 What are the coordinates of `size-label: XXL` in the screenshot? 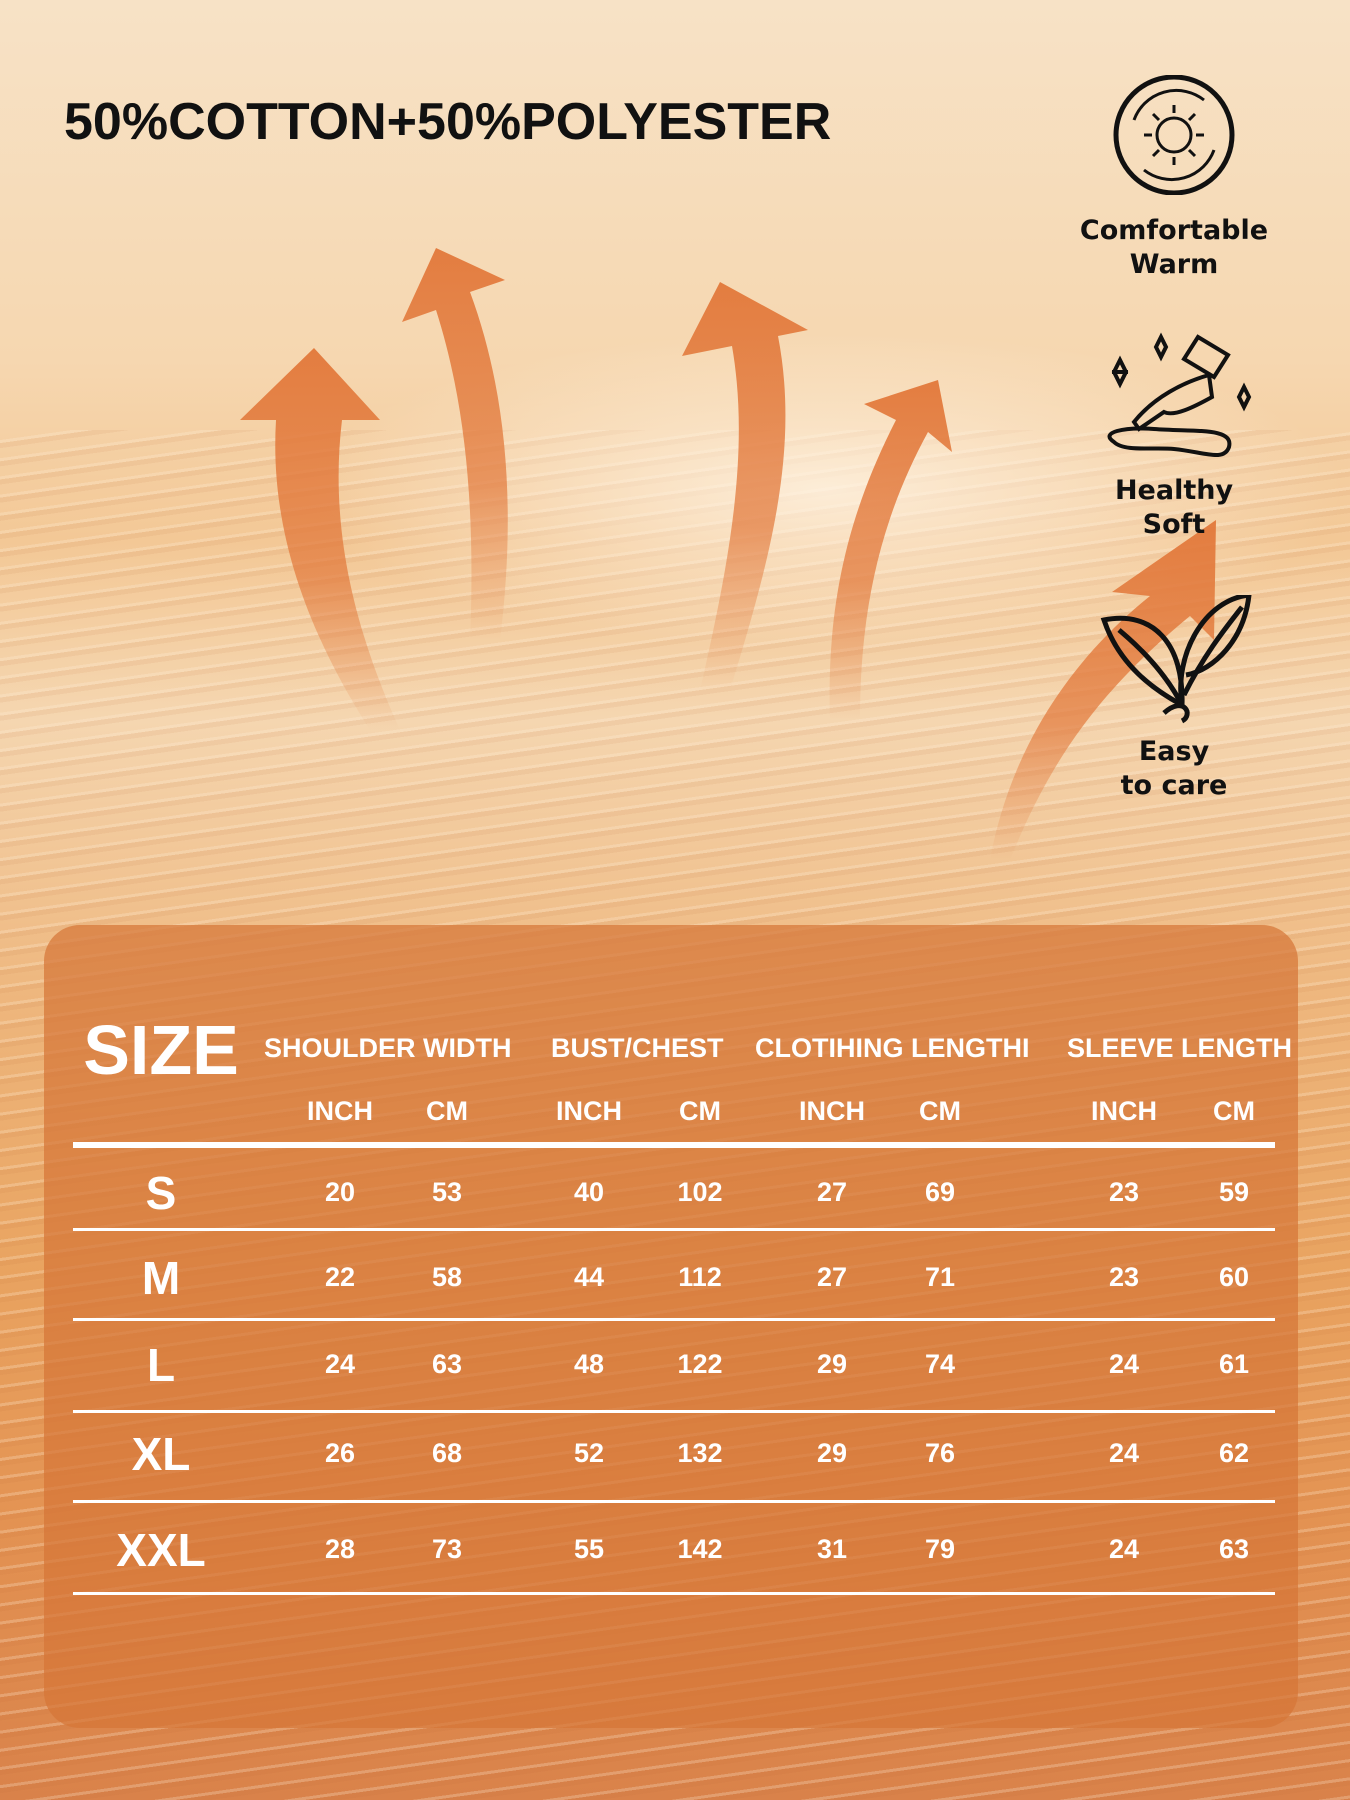 It's located at (161, 1550).